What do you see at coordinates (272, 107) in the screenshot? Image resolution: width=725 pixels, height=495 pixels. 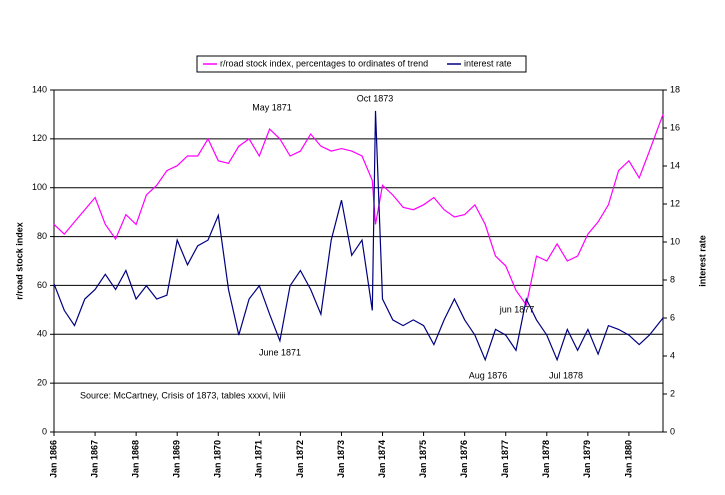 I see `annotation: May 1871` at bounding box center [272, 107].